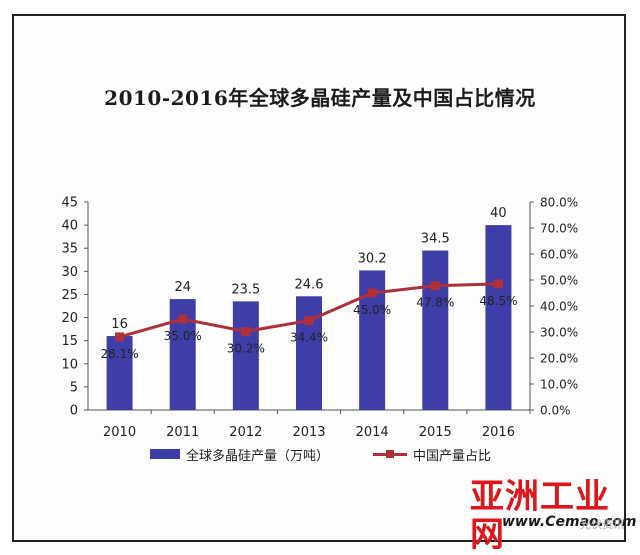  What do you see at coordinates (559, 307) in the screenshot?
I see `y-right-tick-label: 40.0%` at bounding box center [559, 307].